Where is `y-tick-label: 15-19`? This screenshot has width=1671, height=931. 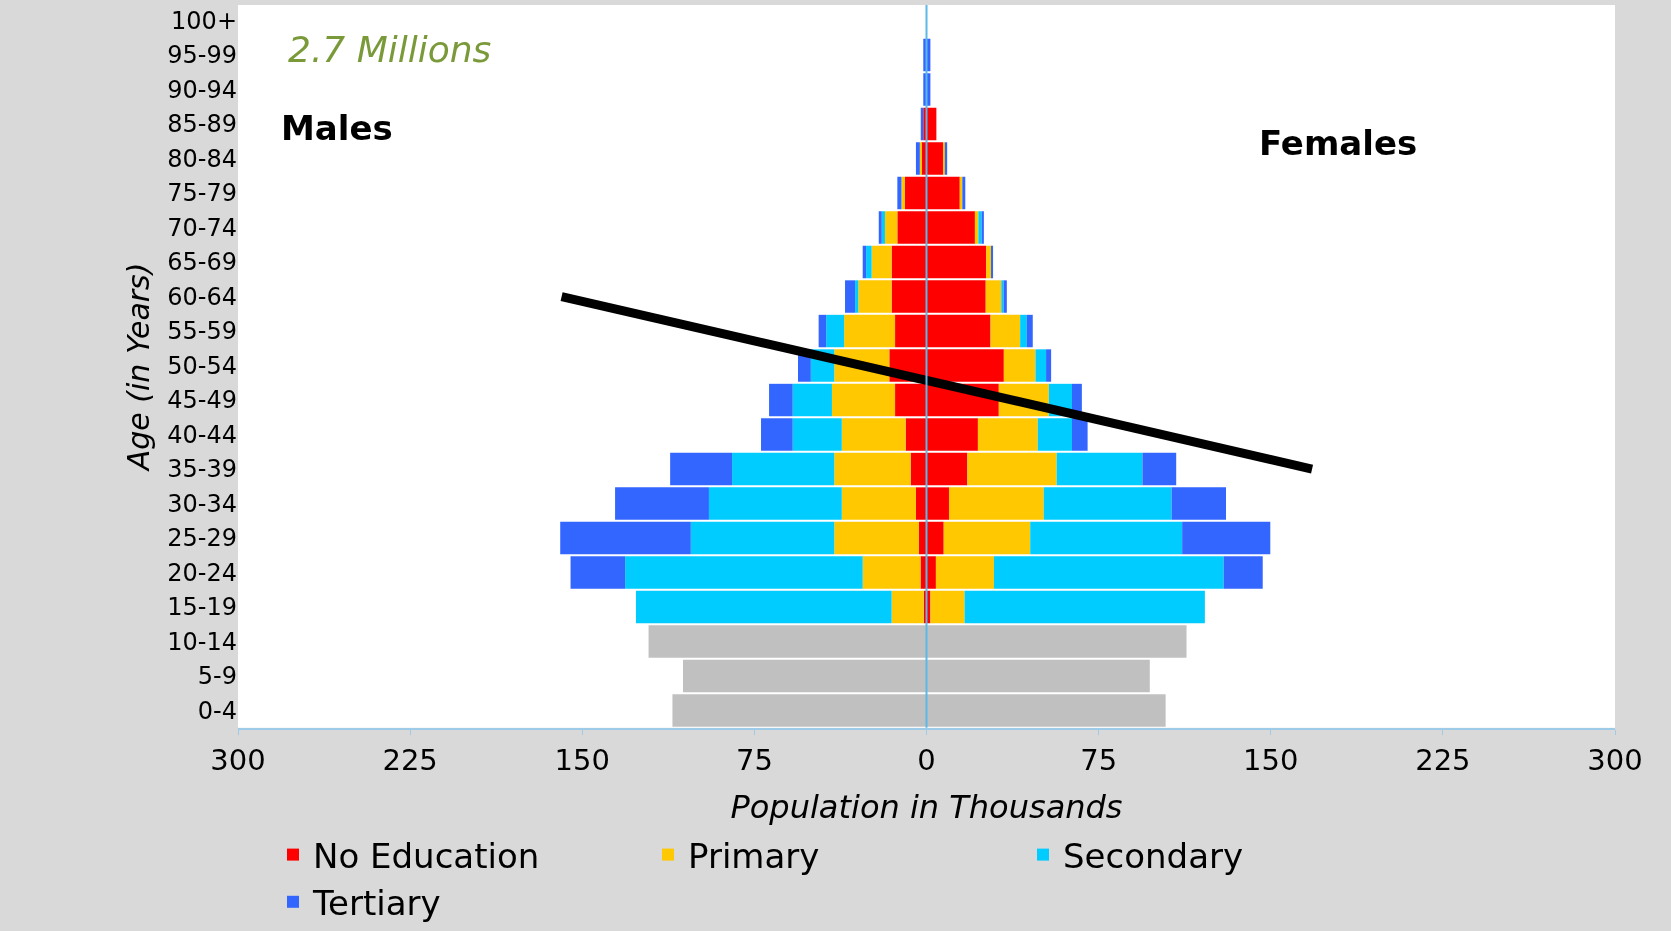 y-tick-label: 15-19 is located at coordinates (202, 607).